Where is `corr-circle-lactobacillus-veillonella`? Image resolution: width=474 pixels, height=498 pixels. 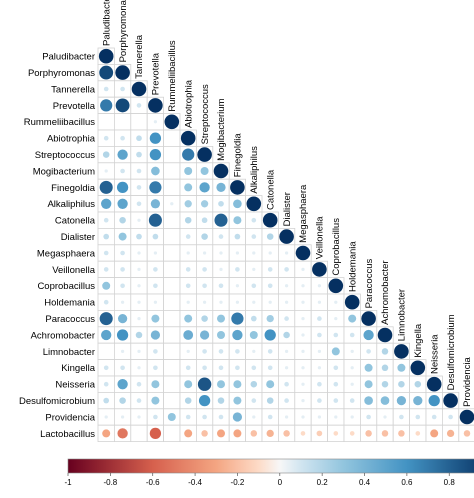
corr-circle-lactobacillus-veillonella is located at coordinates (319, 433).